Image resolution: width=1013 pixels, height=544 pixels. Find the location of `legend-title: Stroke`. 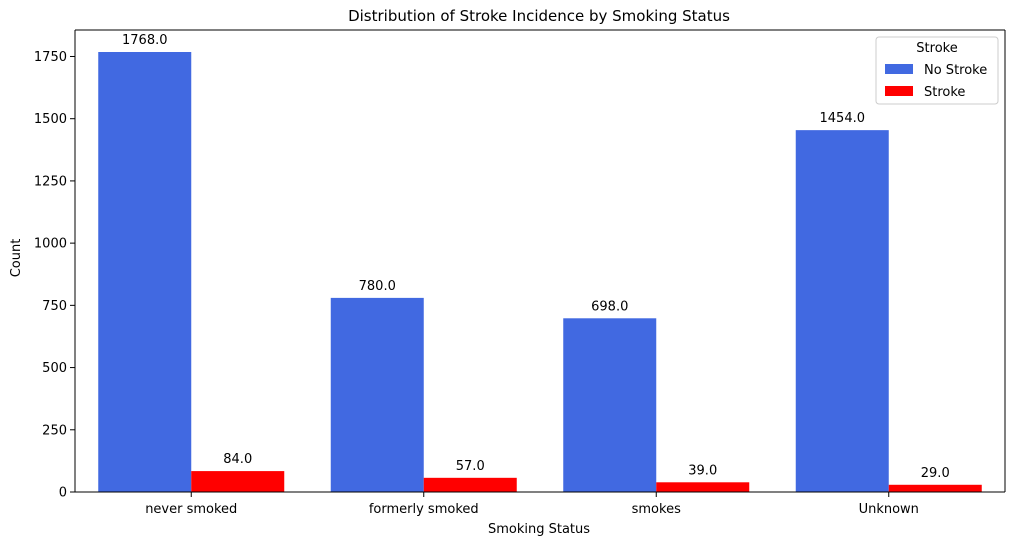

legend-title: Stroke is located at coordinates (936, 48).